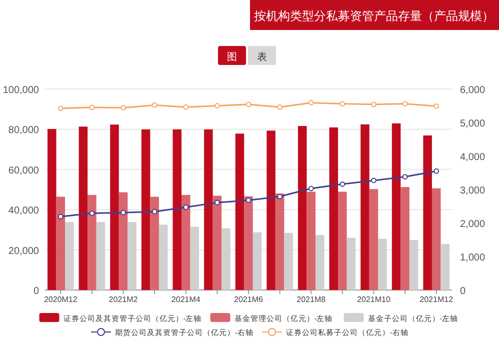  What do you see at coordinates (24, 170) in the screenshot?
I see `y-tick-label: 60,000` at bounding box center [24, 170].